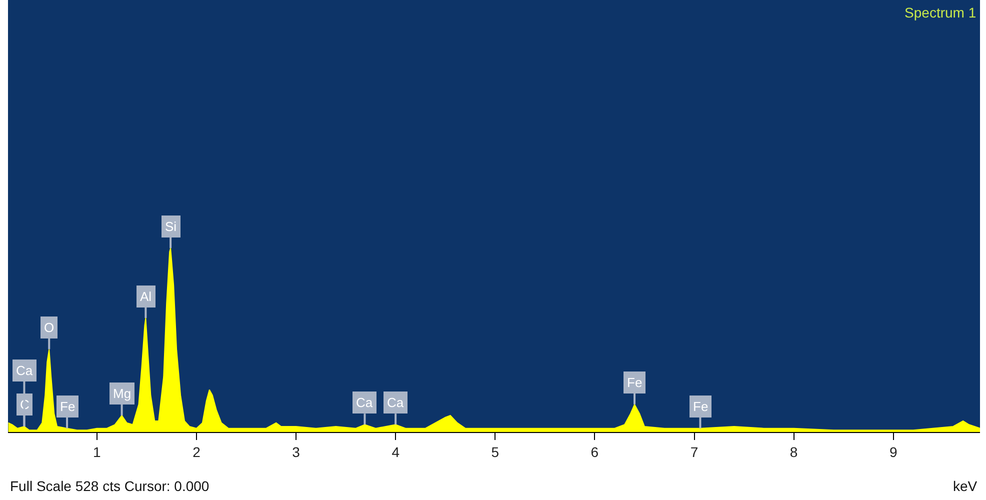 The height and width of the screenshot is (500, 986). What do you see at coordinates (196, 452) in the screenshot?
I see `x-tick-label: 2` at bounding box center [196, 452].